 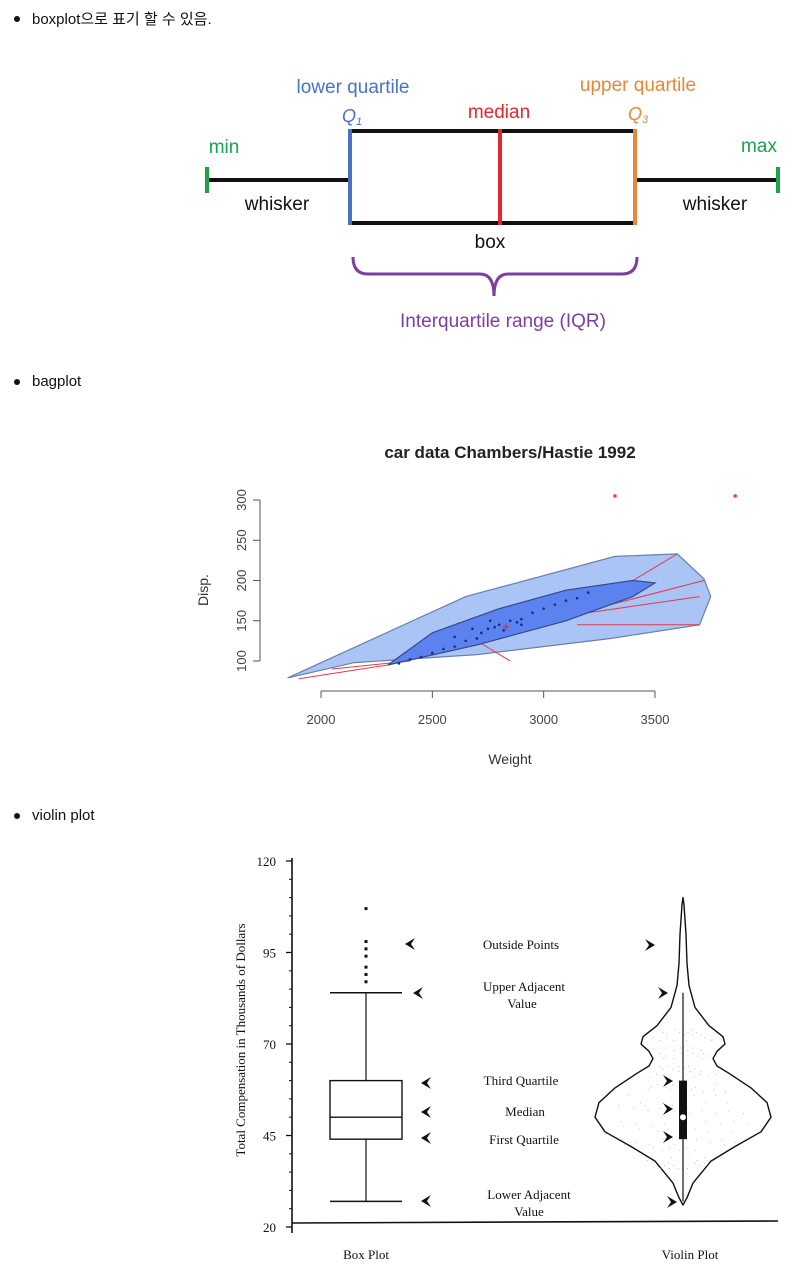 I want to click on x-axis-label: Weight, so click(x=509, y=759).